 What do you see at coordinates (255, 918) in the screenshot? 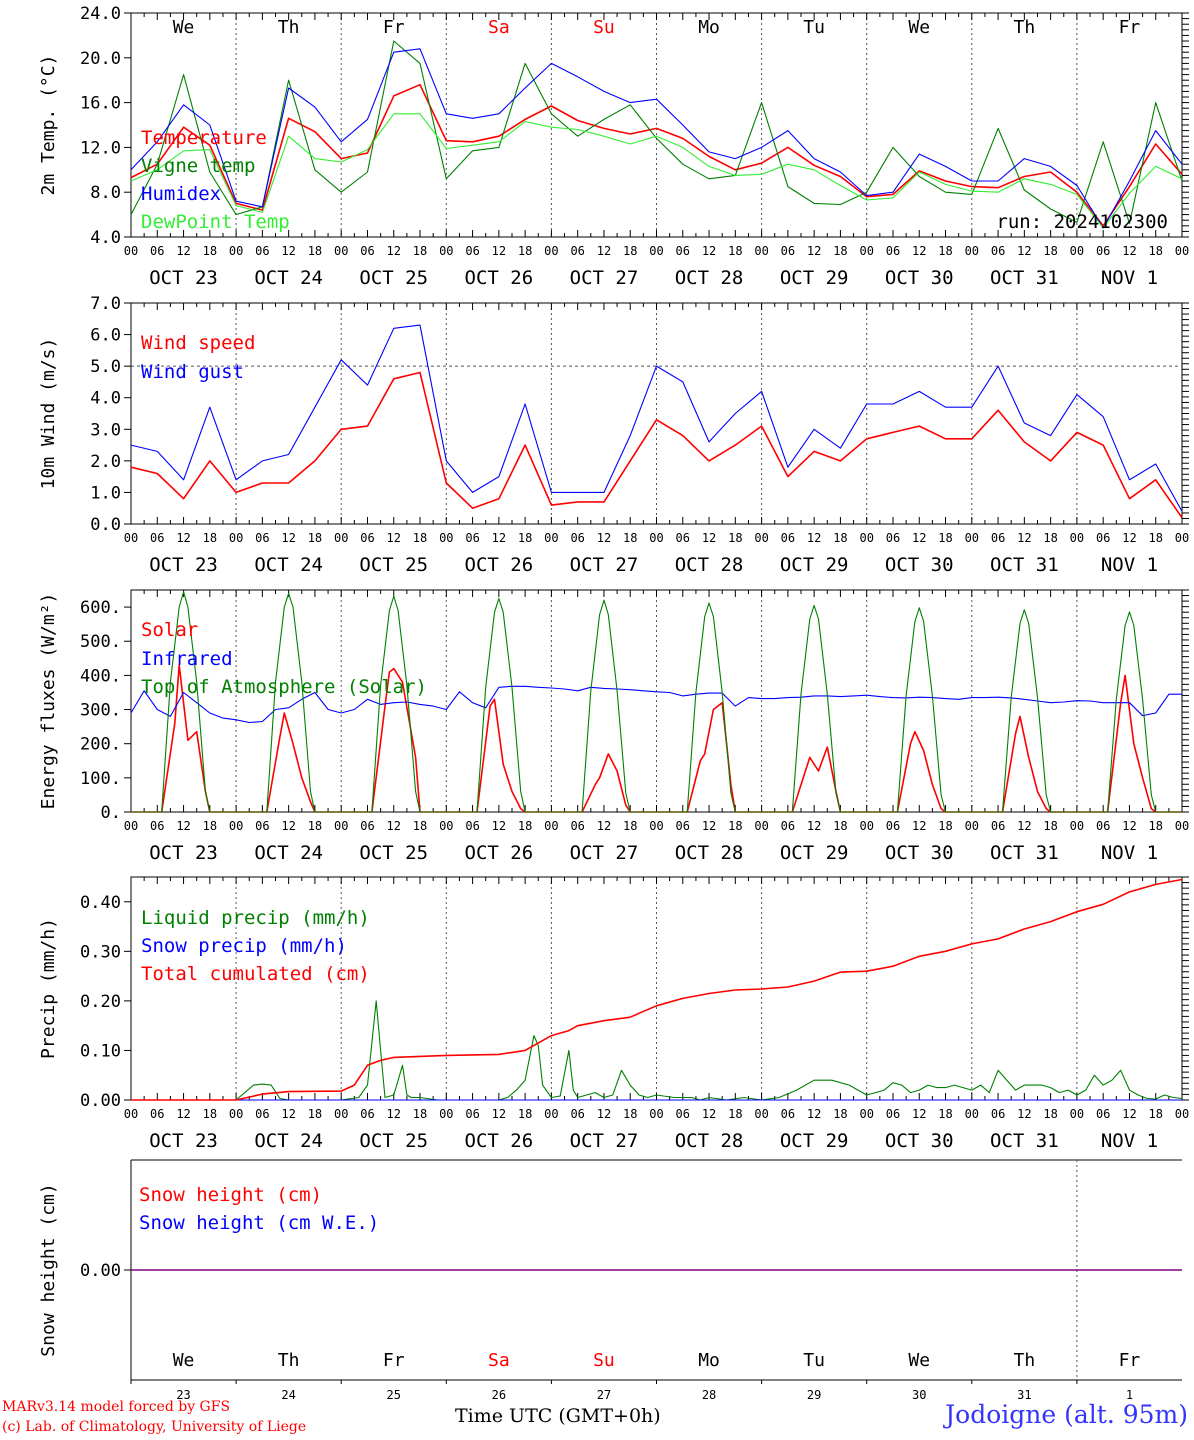
I see `legend-entry: Liquid precip (mm/h)` at bounding box center [255, 918].